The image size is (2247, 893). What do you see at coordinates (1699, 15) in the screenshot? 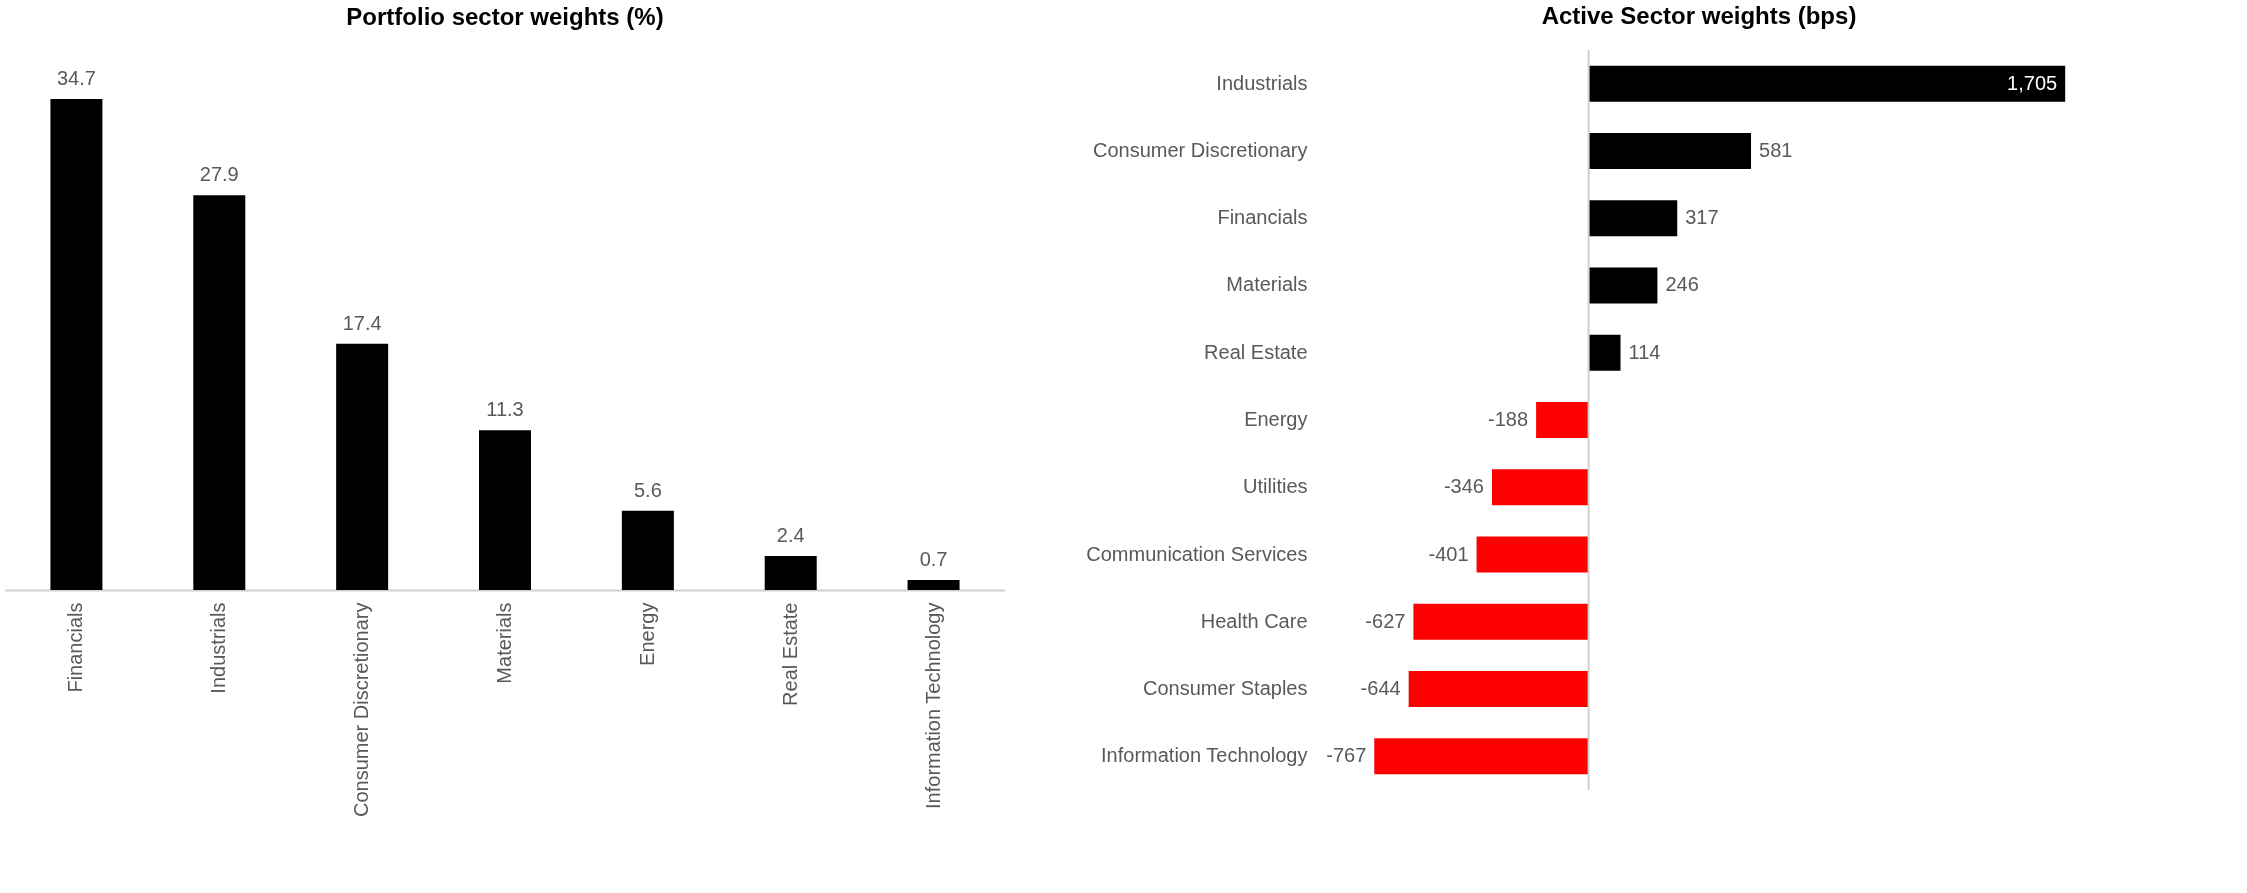
I see `chart-title: Active Sector weights (bps)` at bounding box center [1699, 15].